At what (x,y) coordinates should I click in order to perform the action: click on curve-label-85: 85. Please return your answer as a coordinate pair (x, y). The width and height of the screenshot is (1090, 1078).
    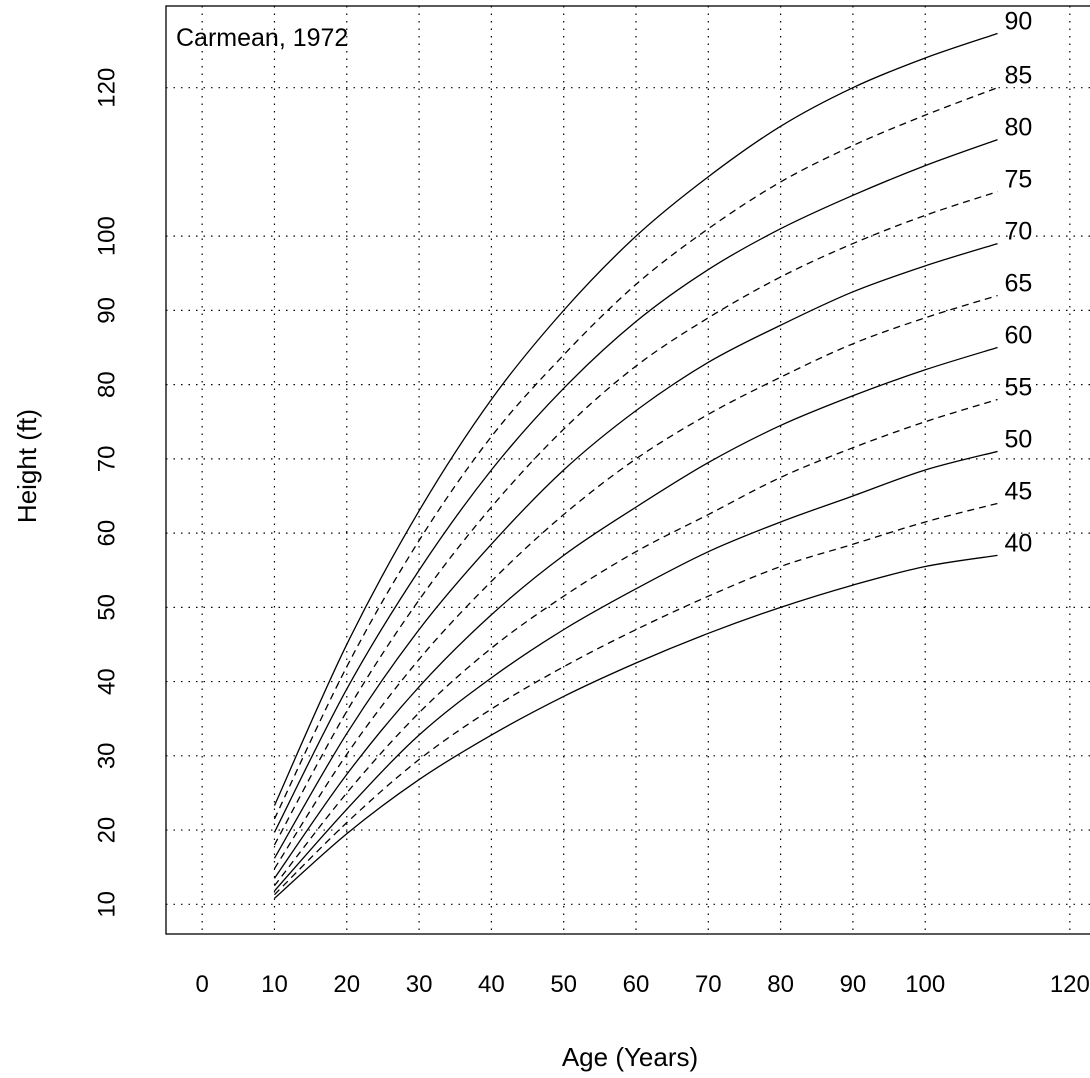
    Looking at the image, I should click on (1019, 76).